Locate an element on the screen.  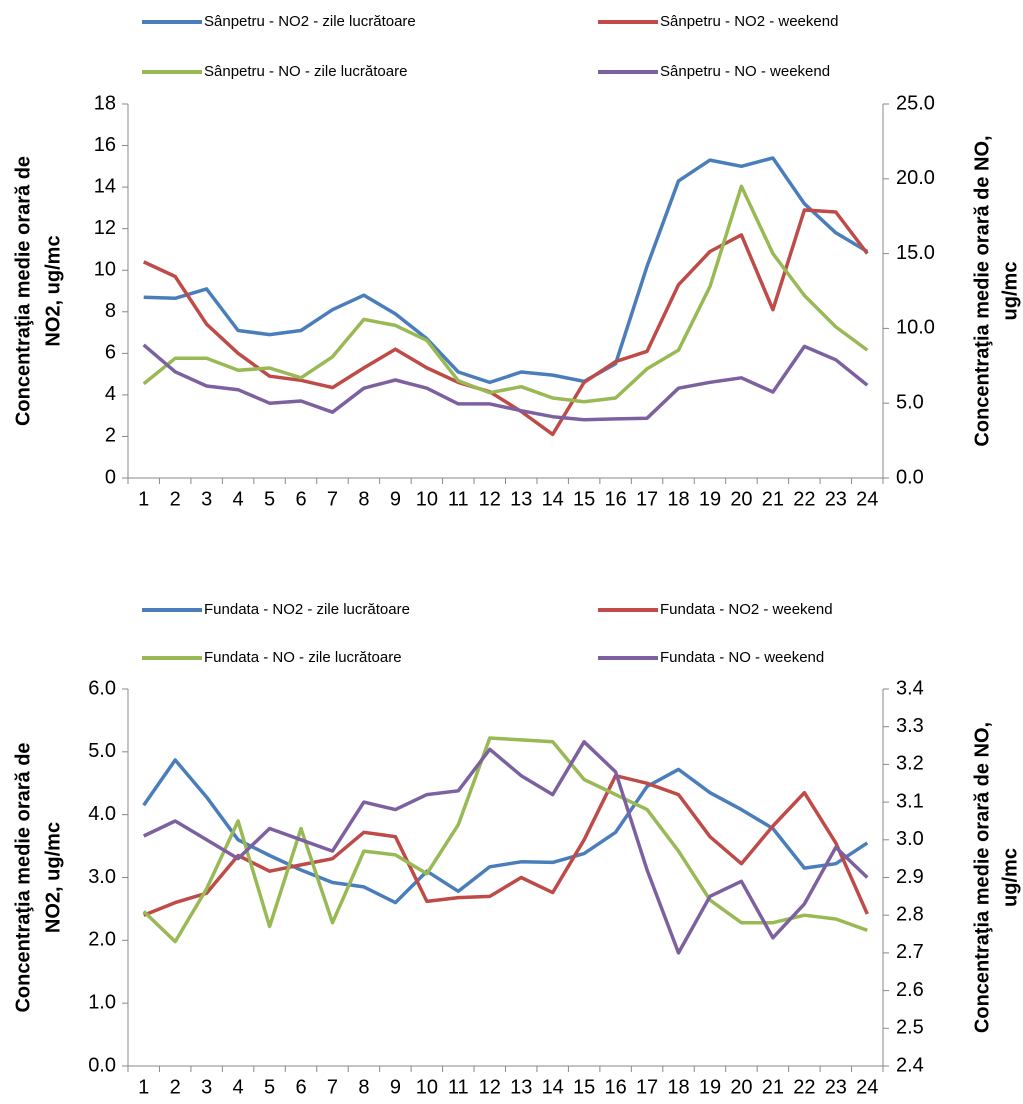
y-tick-label: 5.0 is located at coordinates (102, 751).